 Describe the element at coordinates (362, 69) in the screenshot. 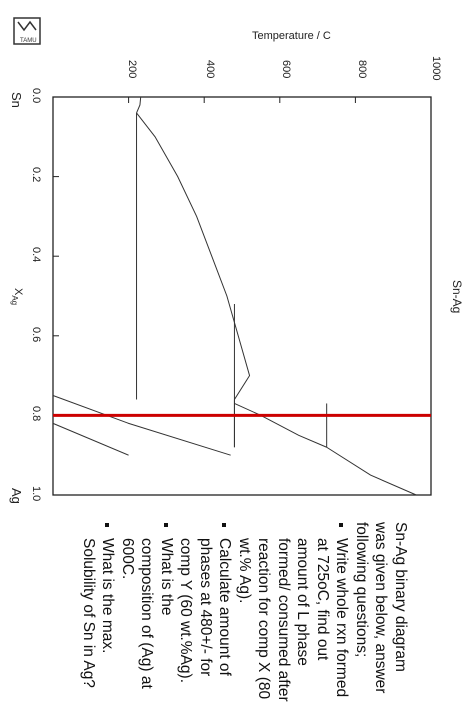

I see `temp-tick-800: 800` at that location.